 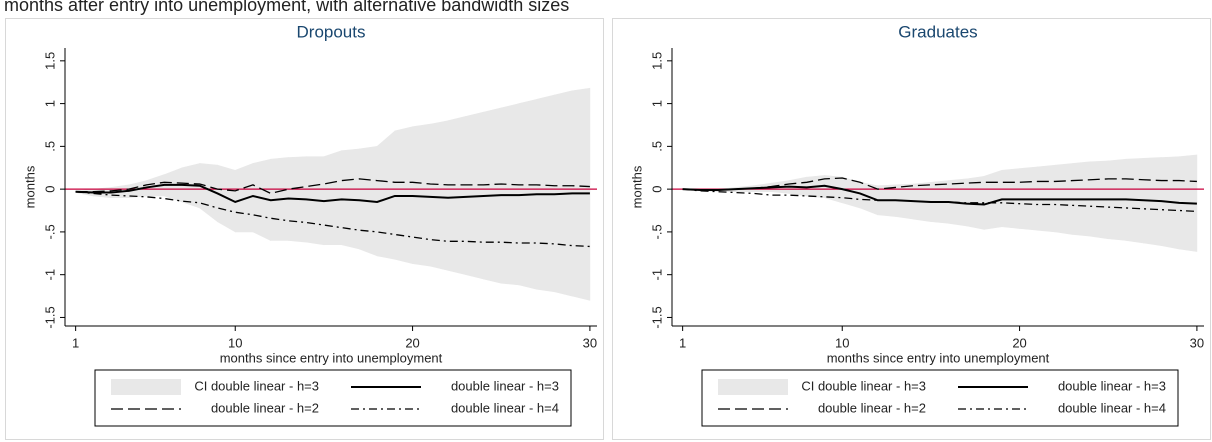 What do you see at coordinates (937, 31) in the screenshot?
I see `panel-title: Graduates` at bounding box center [937, 31].